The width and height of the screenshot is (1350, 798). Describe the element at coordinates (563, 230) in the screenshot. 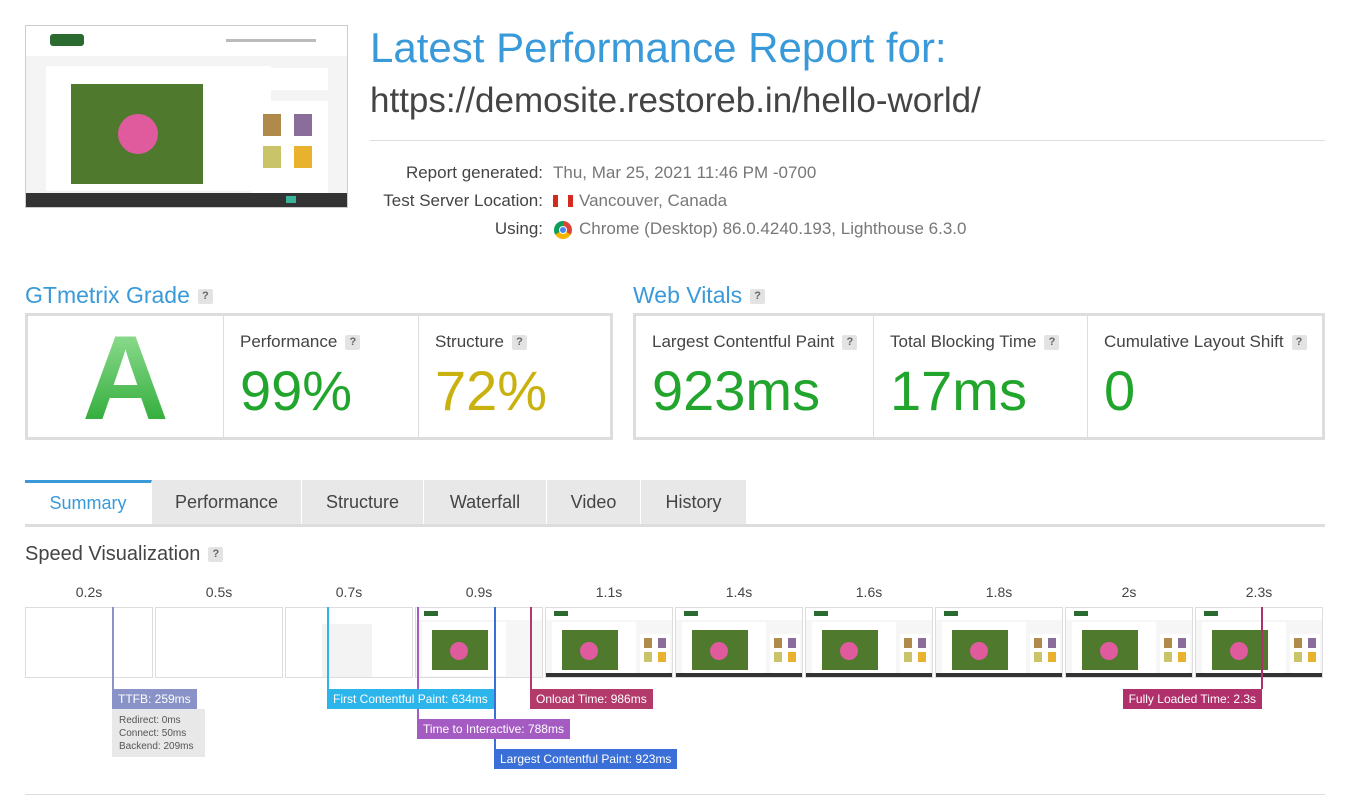

I see `chrome-icon` at that location.